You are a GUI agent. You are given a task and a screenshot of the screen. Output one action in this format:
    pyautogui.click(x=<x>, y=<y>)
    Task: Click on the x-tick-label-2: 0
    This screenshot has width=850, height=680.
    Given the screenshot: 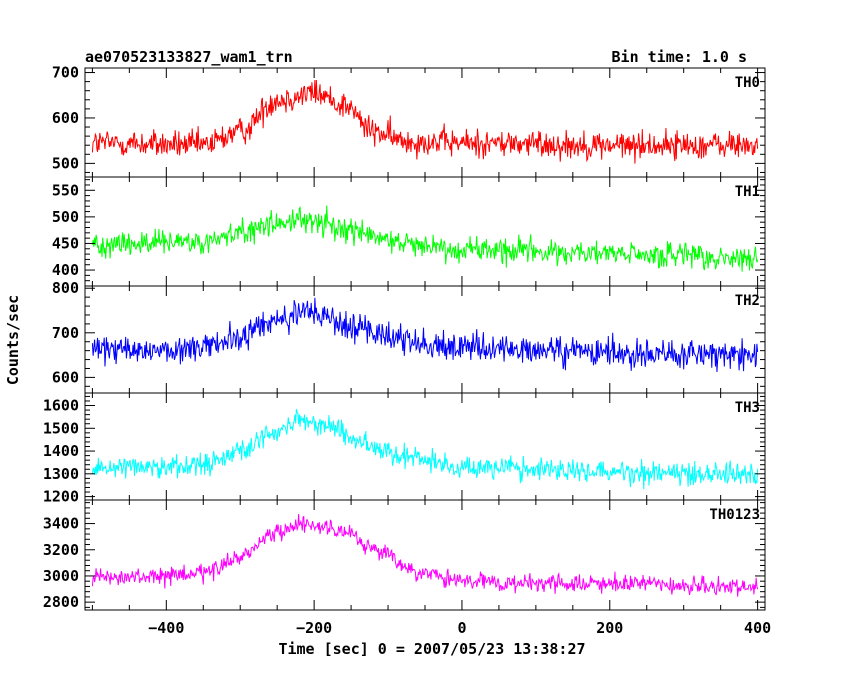 What is the action you would take?
    pyautogui.click(x=461, y=628)
    